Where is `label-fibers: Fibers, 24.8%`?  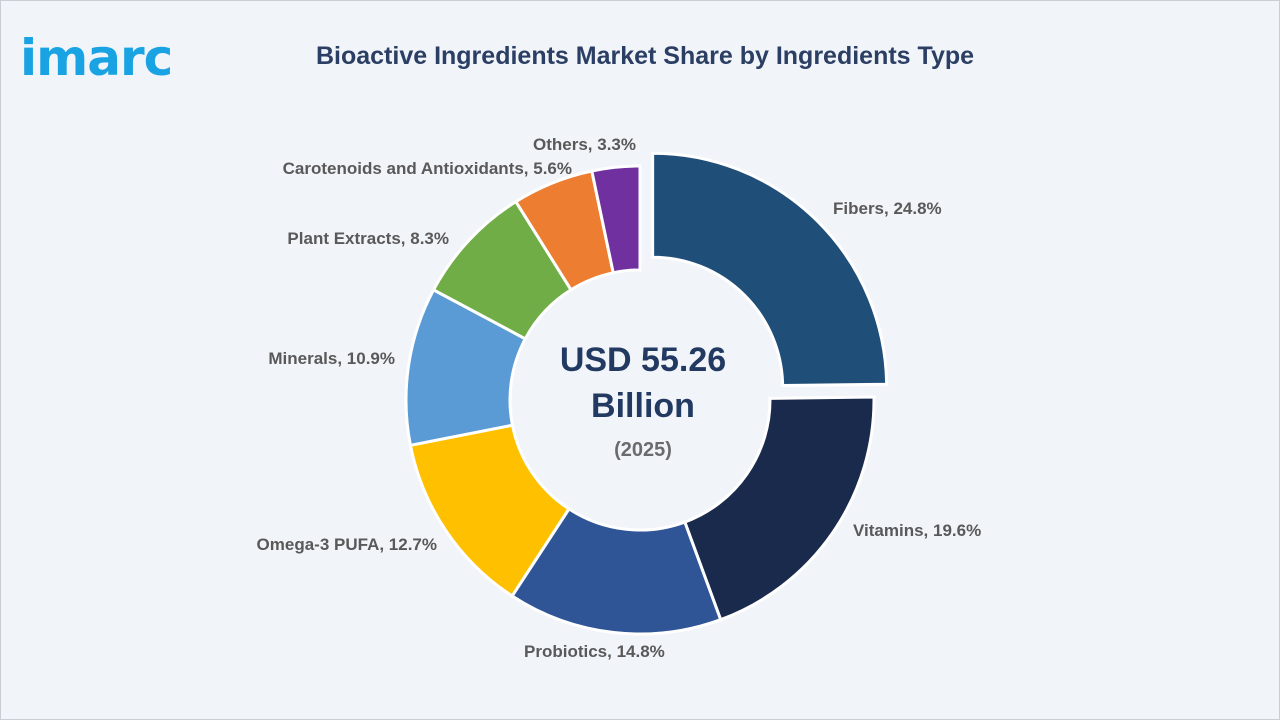
label-fibers: Fibers, 24.8% is located at coordinates (887, 208).